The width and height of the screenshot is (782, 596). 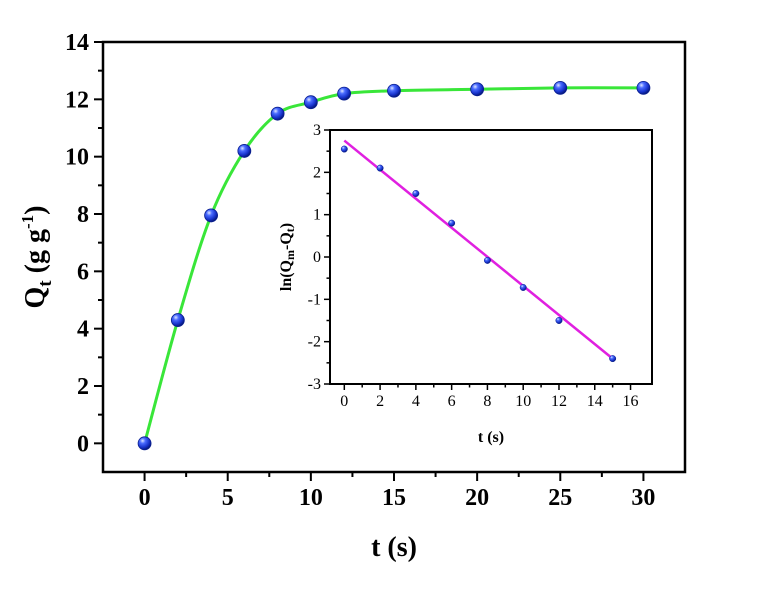 I want to click on x-tick-label: 14, so click(x=595, y=401).